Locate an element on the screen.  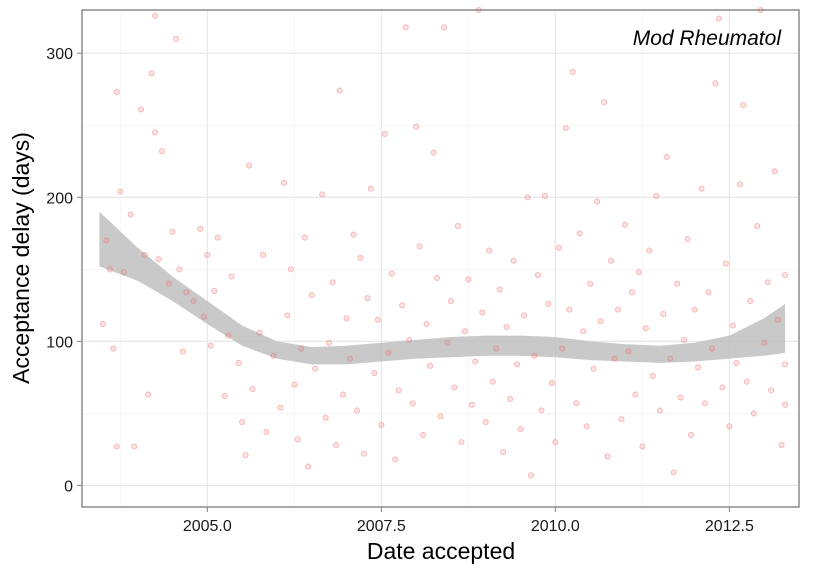
y-tick-label: 0 is located at coordinates (68, 486).